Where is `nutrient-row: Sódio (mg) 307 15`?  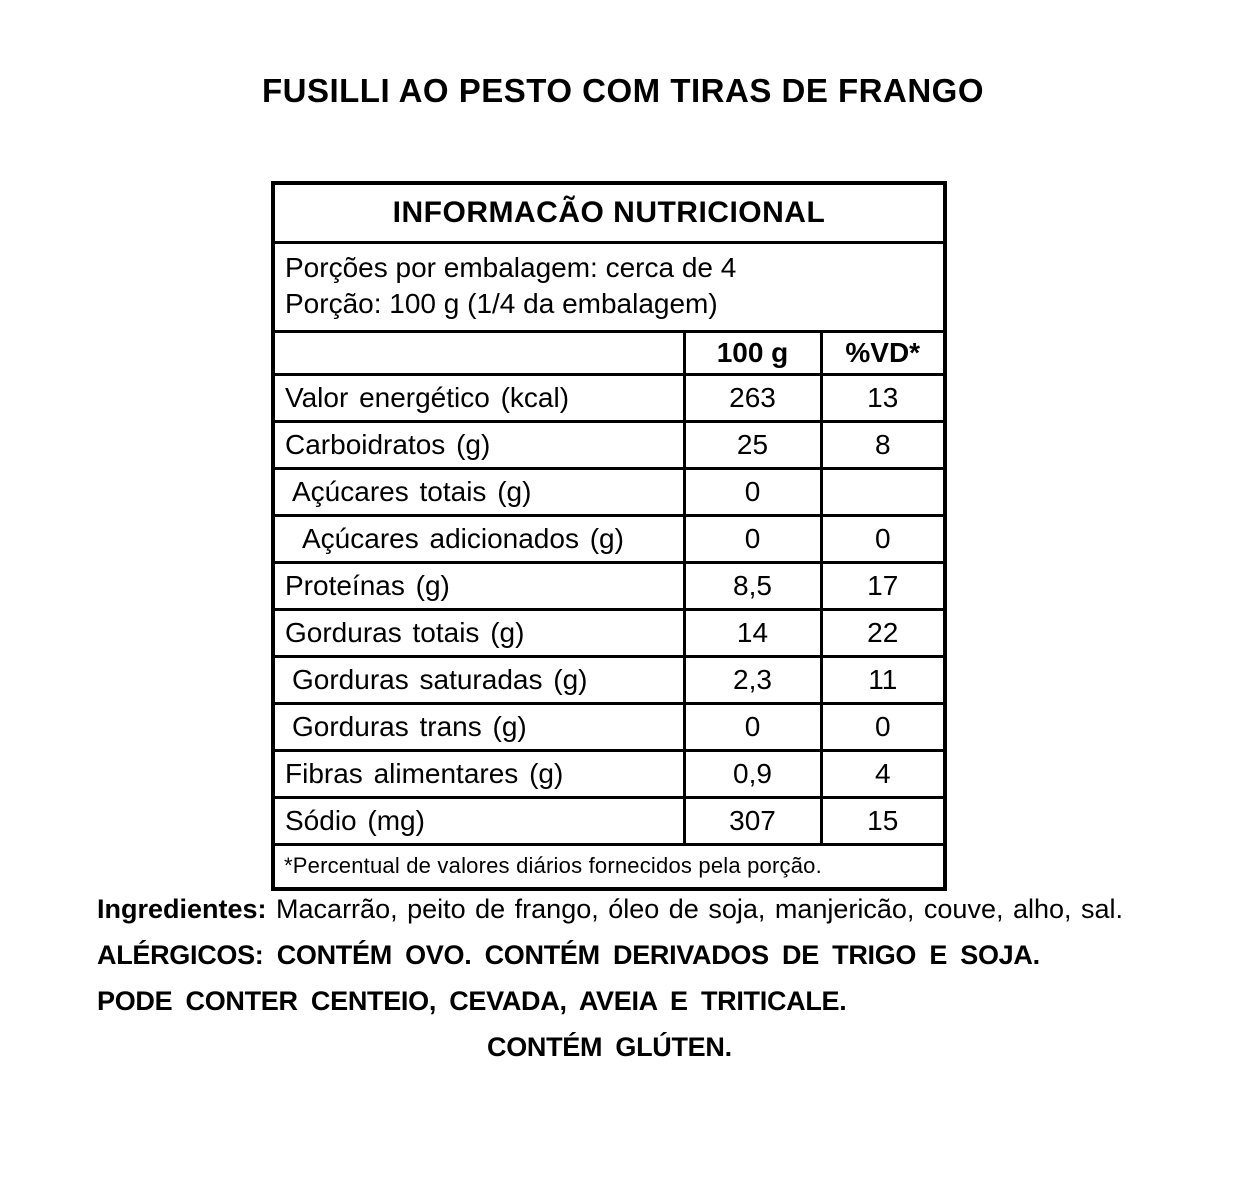
nutrient-row: Sódio (mg) 307 15 is located at coordinates (609, 821).